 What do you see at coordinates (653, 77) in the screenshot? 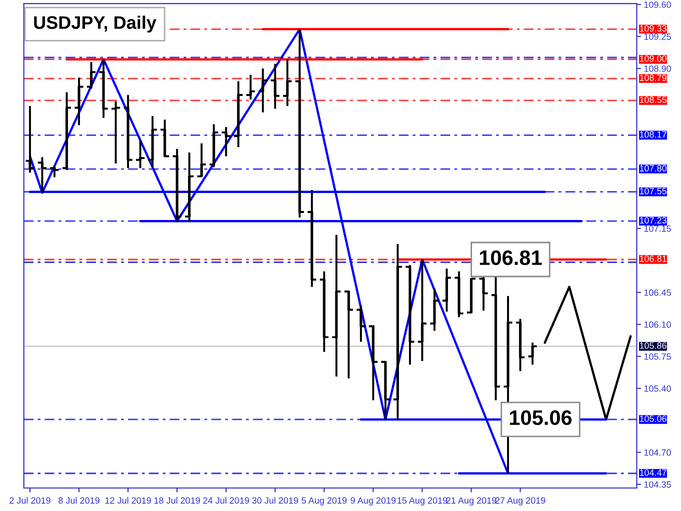
I see `ref-line-label: 108.79` at bounding box center [653, 77].